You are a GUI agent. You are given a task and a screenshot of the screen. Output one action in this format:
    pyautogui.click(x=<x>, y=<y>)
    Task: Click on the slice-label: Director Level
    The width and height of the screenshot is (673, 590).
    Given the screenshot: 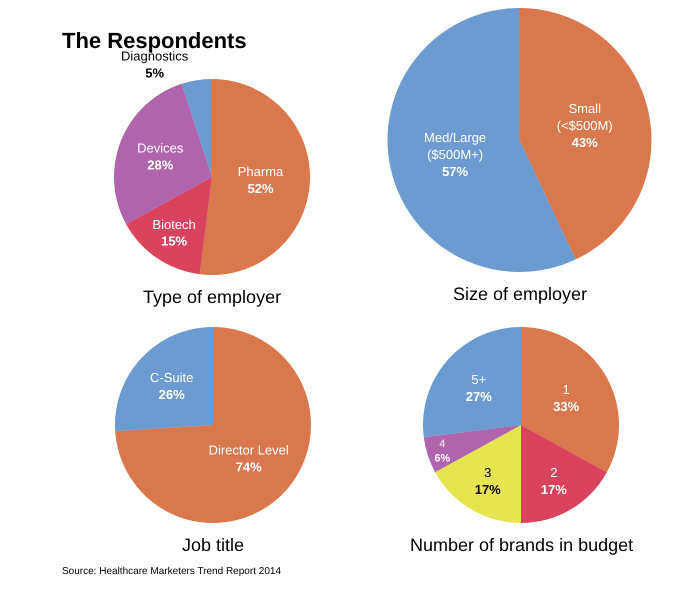 What is the action you would take?
    pyautogui.click(x=248, y=450)
    